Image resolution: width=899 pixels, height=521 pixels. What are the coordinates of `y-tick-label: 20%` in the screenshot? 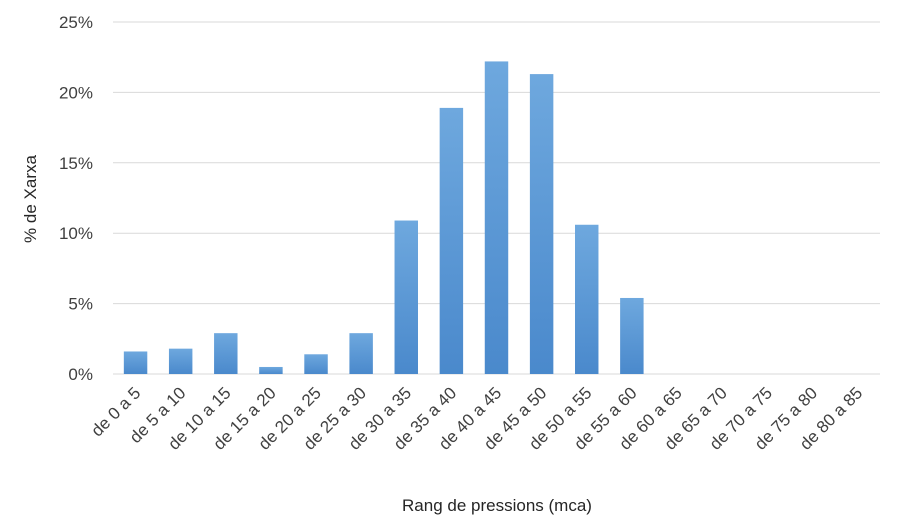 It's located at (76, 92).